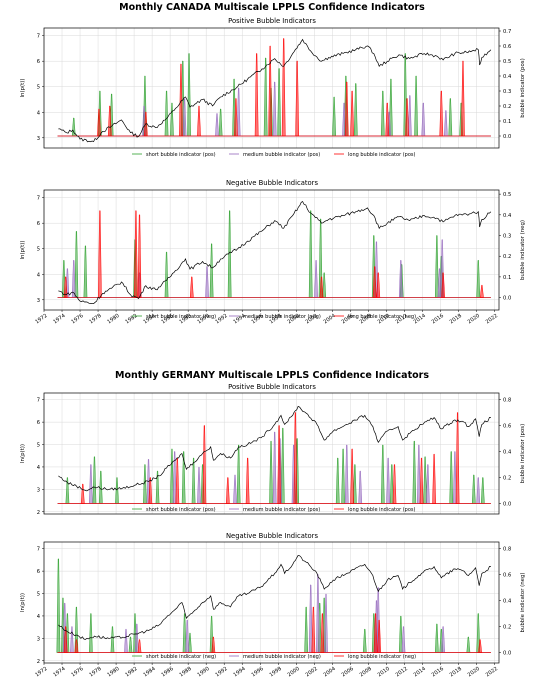 This screenshot has height=681, width=550. What do you see at coordinates (382, 510) in the screenshot?
I see `germany-pos-legend-label: long bubble indicator (pos)` at bounding box center [382, 510].